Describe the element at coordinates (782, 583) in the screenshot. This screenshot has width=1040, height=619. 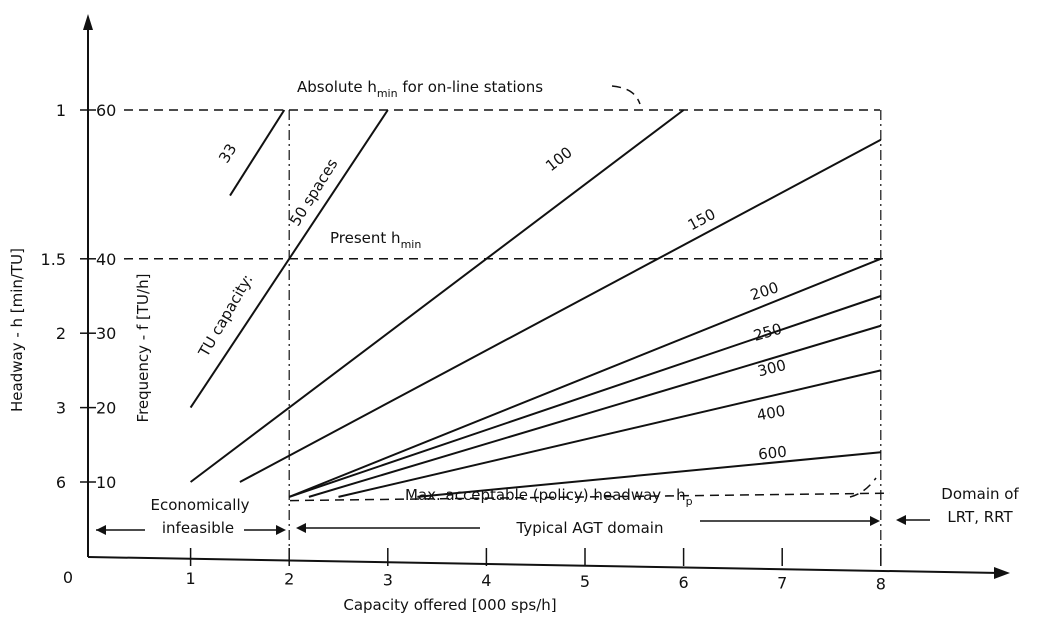
I see `x-tick-label: 7` at that location.